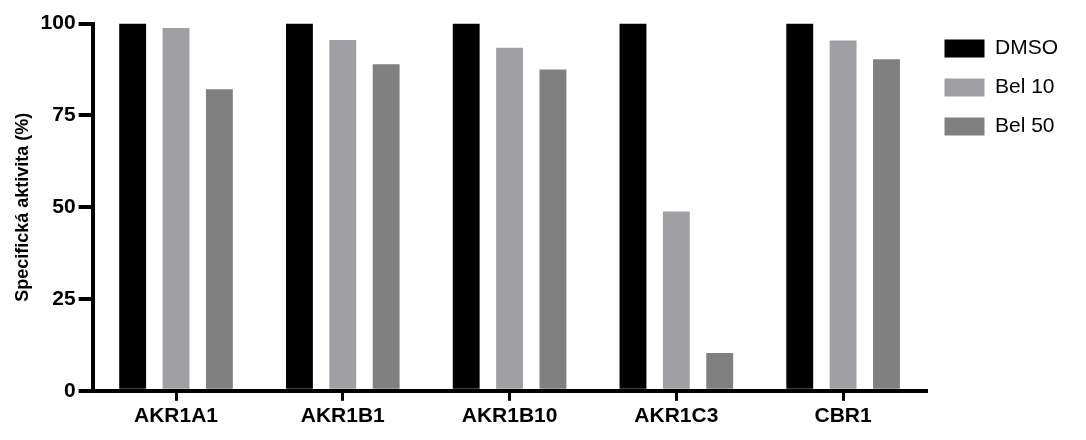 The width and height of the screenshot is (1086, 440). What do you see at coordinates (64, 297) in the screenshot?
I see `y-tick-label: 25` at bounding box center [64, 297].